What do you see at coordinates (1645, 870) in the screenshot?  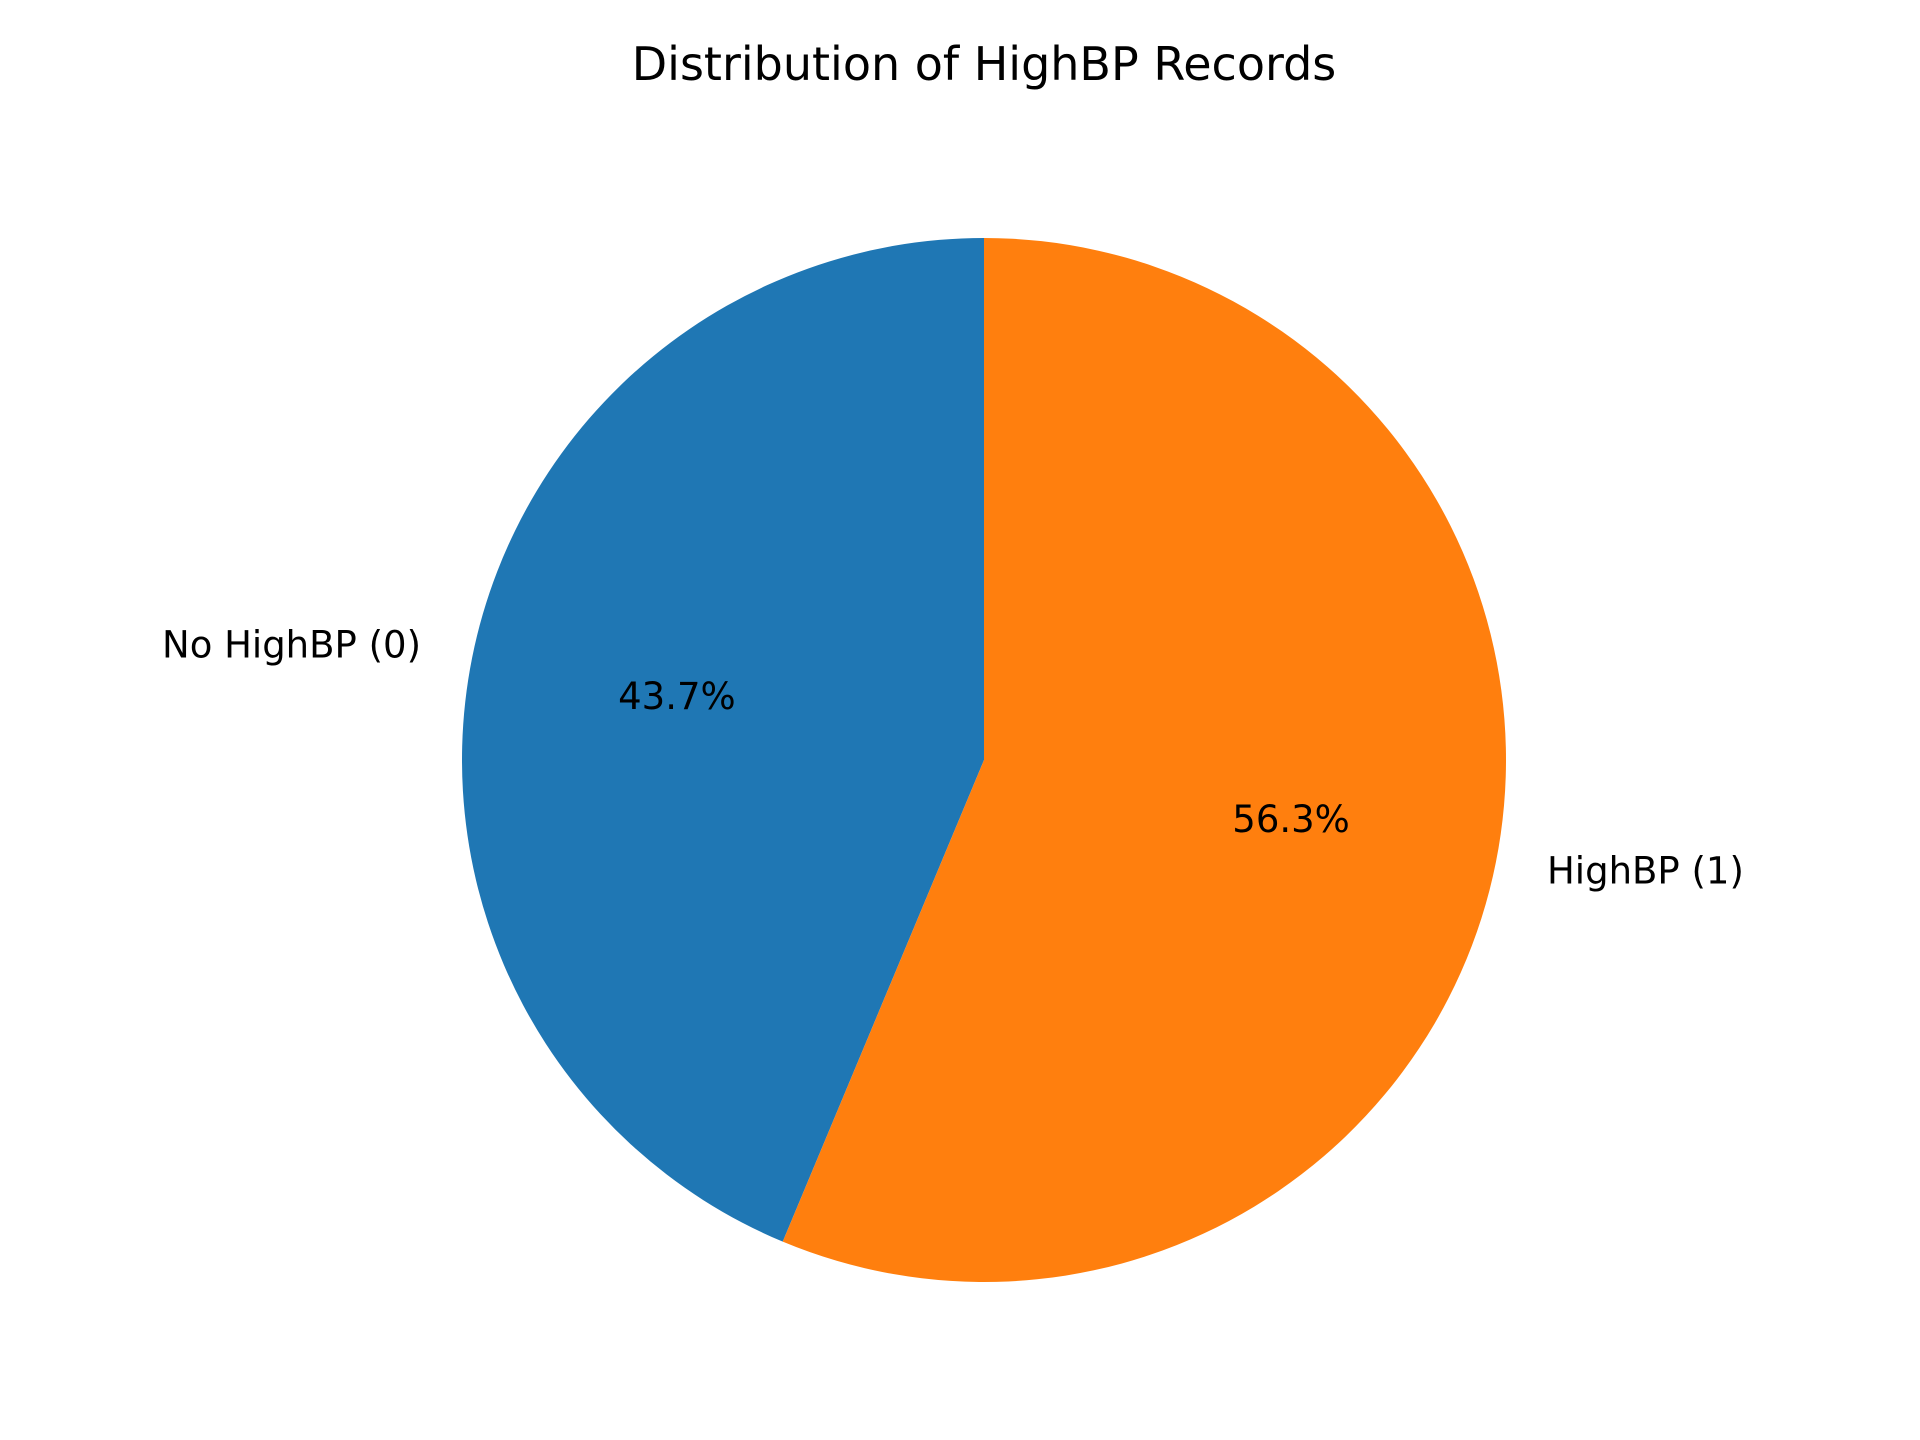 I see `slice-label-1: HighBP (1)` at bounding box center [1645, 870].